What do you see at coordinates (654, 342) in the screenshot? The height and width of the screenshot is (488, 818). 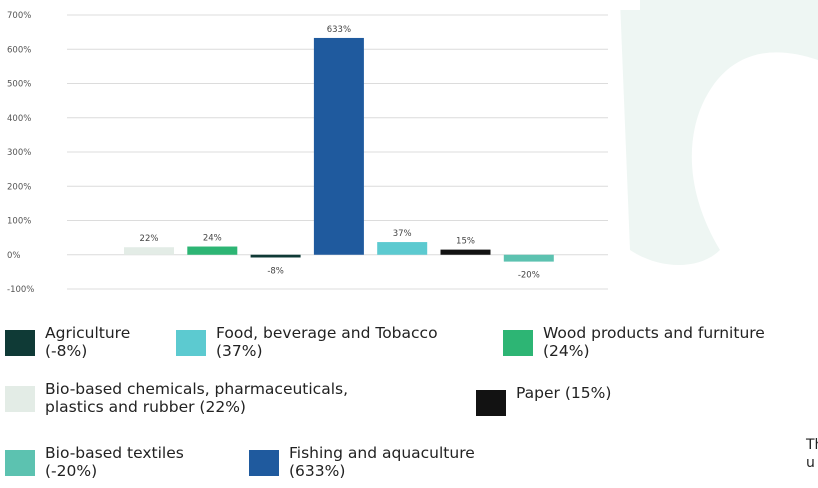 I see `legend-label-wood-products: Wood products and furniture (24%)` at bounding box center [654, 342].